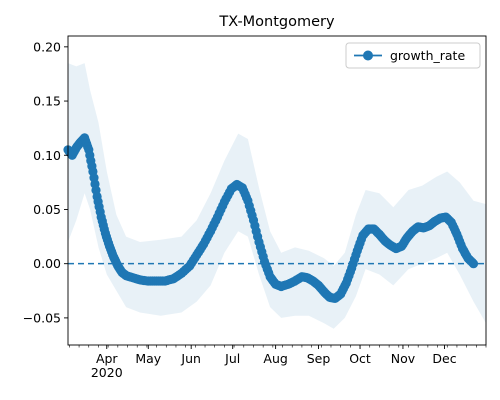 This screenshot has width=500, height=400. I want to click on legend-series-marker, so click(368, 55).